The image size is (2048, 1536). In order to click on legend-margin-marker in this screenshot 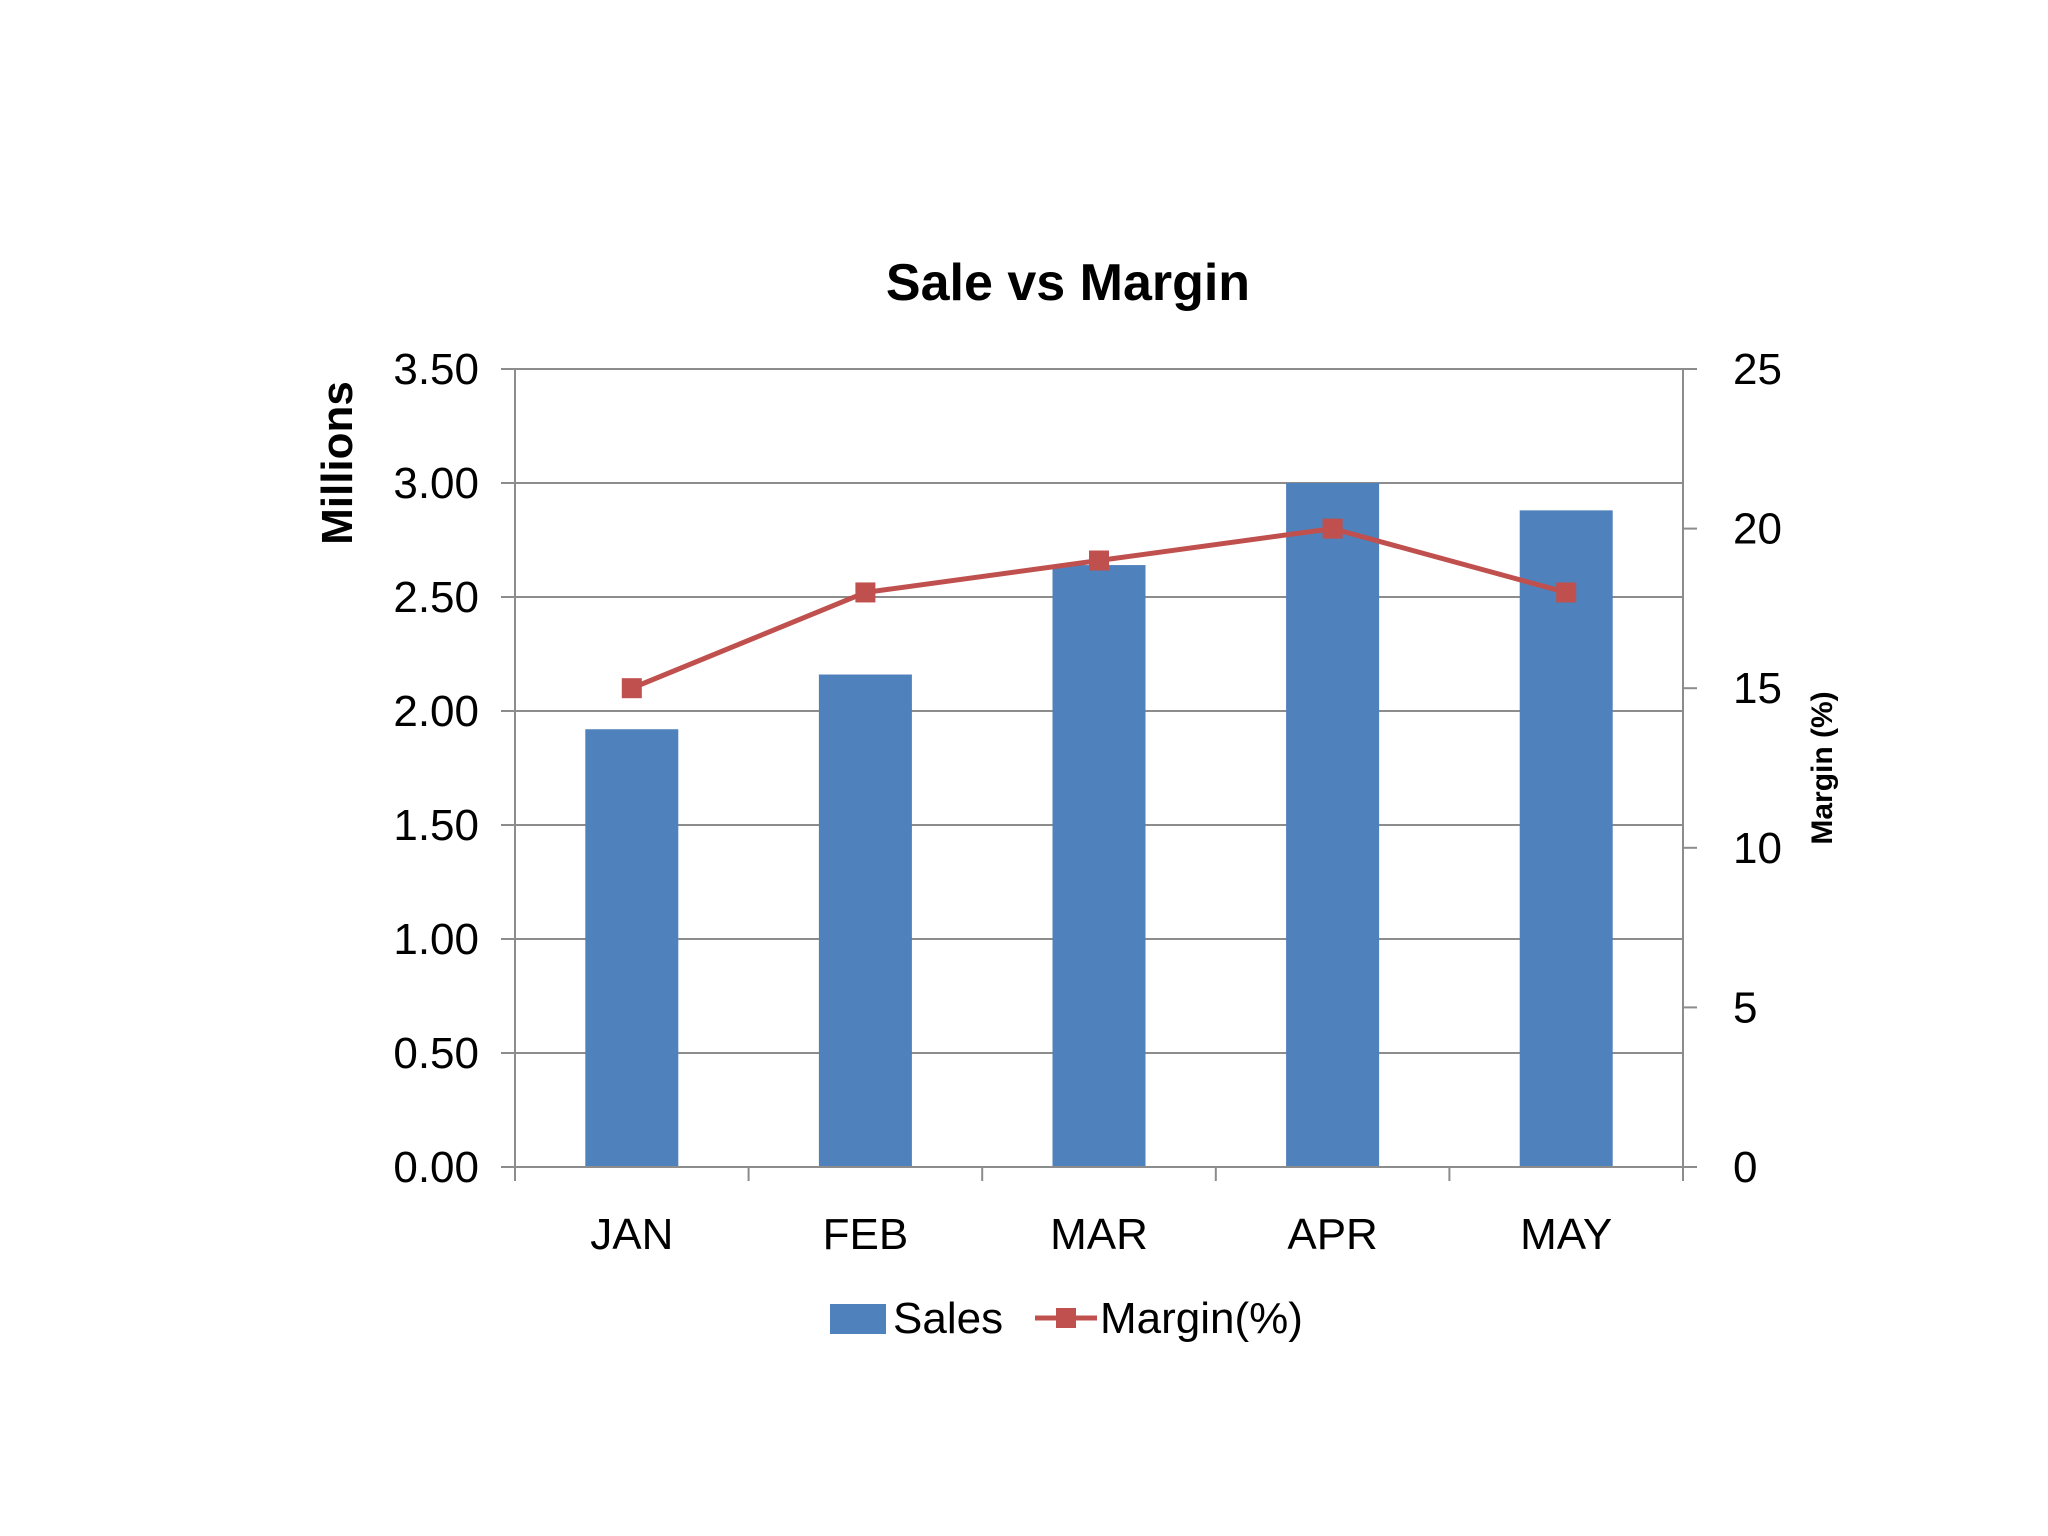, I will do `click(1066, 1318)`.